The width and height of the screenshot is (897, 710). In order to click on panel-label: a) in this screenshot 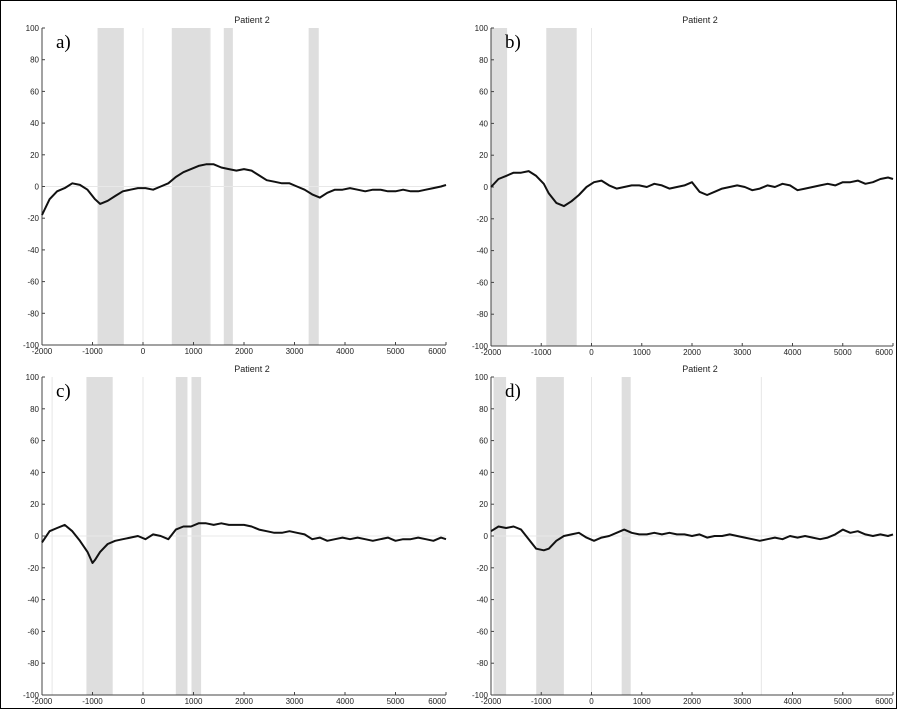, I will do `click(63, 42)`.